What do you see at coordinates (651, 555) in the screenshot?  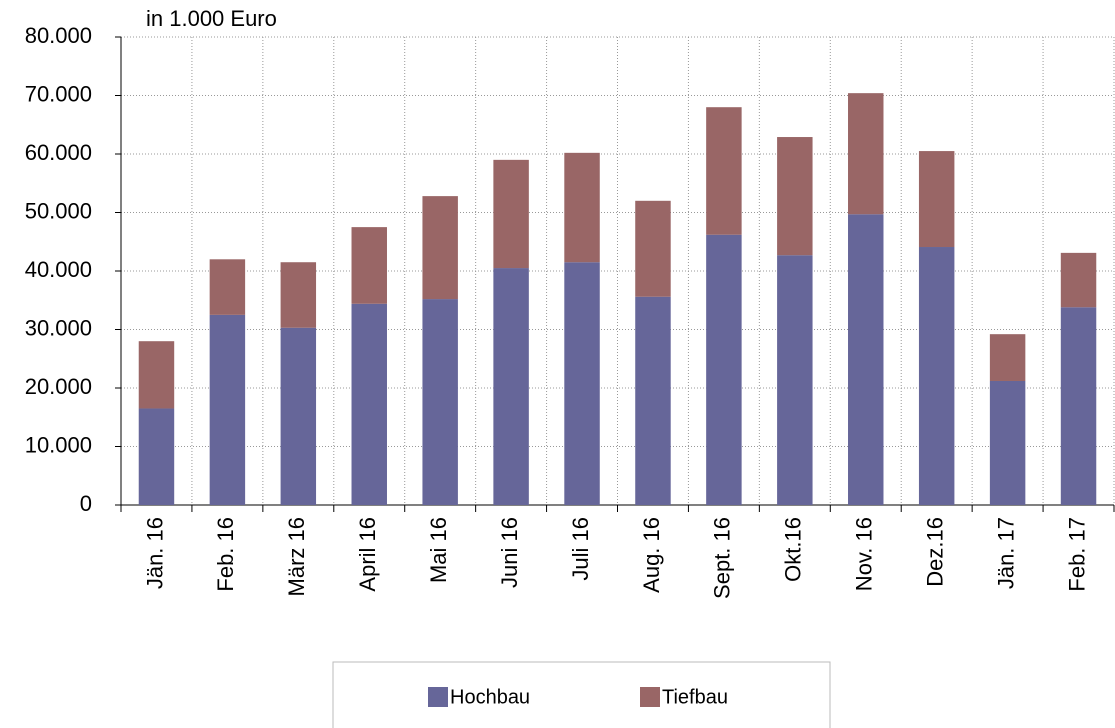 I see `x-tick-label: Aug. 16` at bounding box center [651, 555].